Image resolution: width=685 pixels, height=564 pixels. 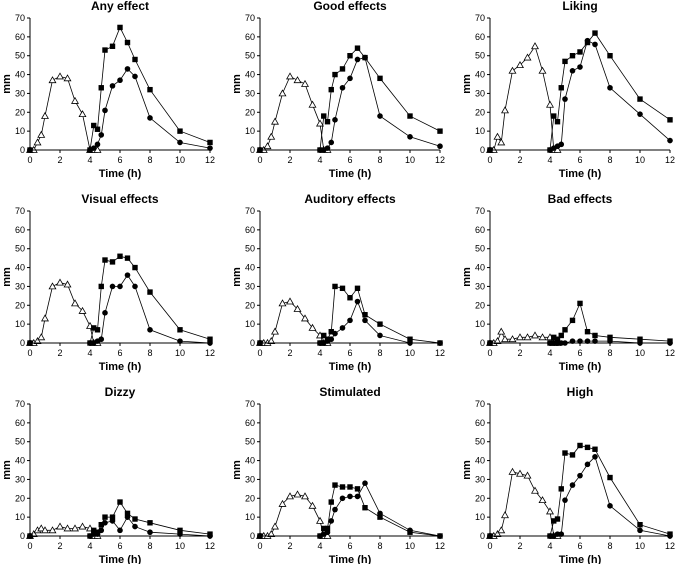 What do you see at coordinates (350, 199) in the screenshot?
I see `panel-title: Auditory effects` at bounding box center [350, 199].